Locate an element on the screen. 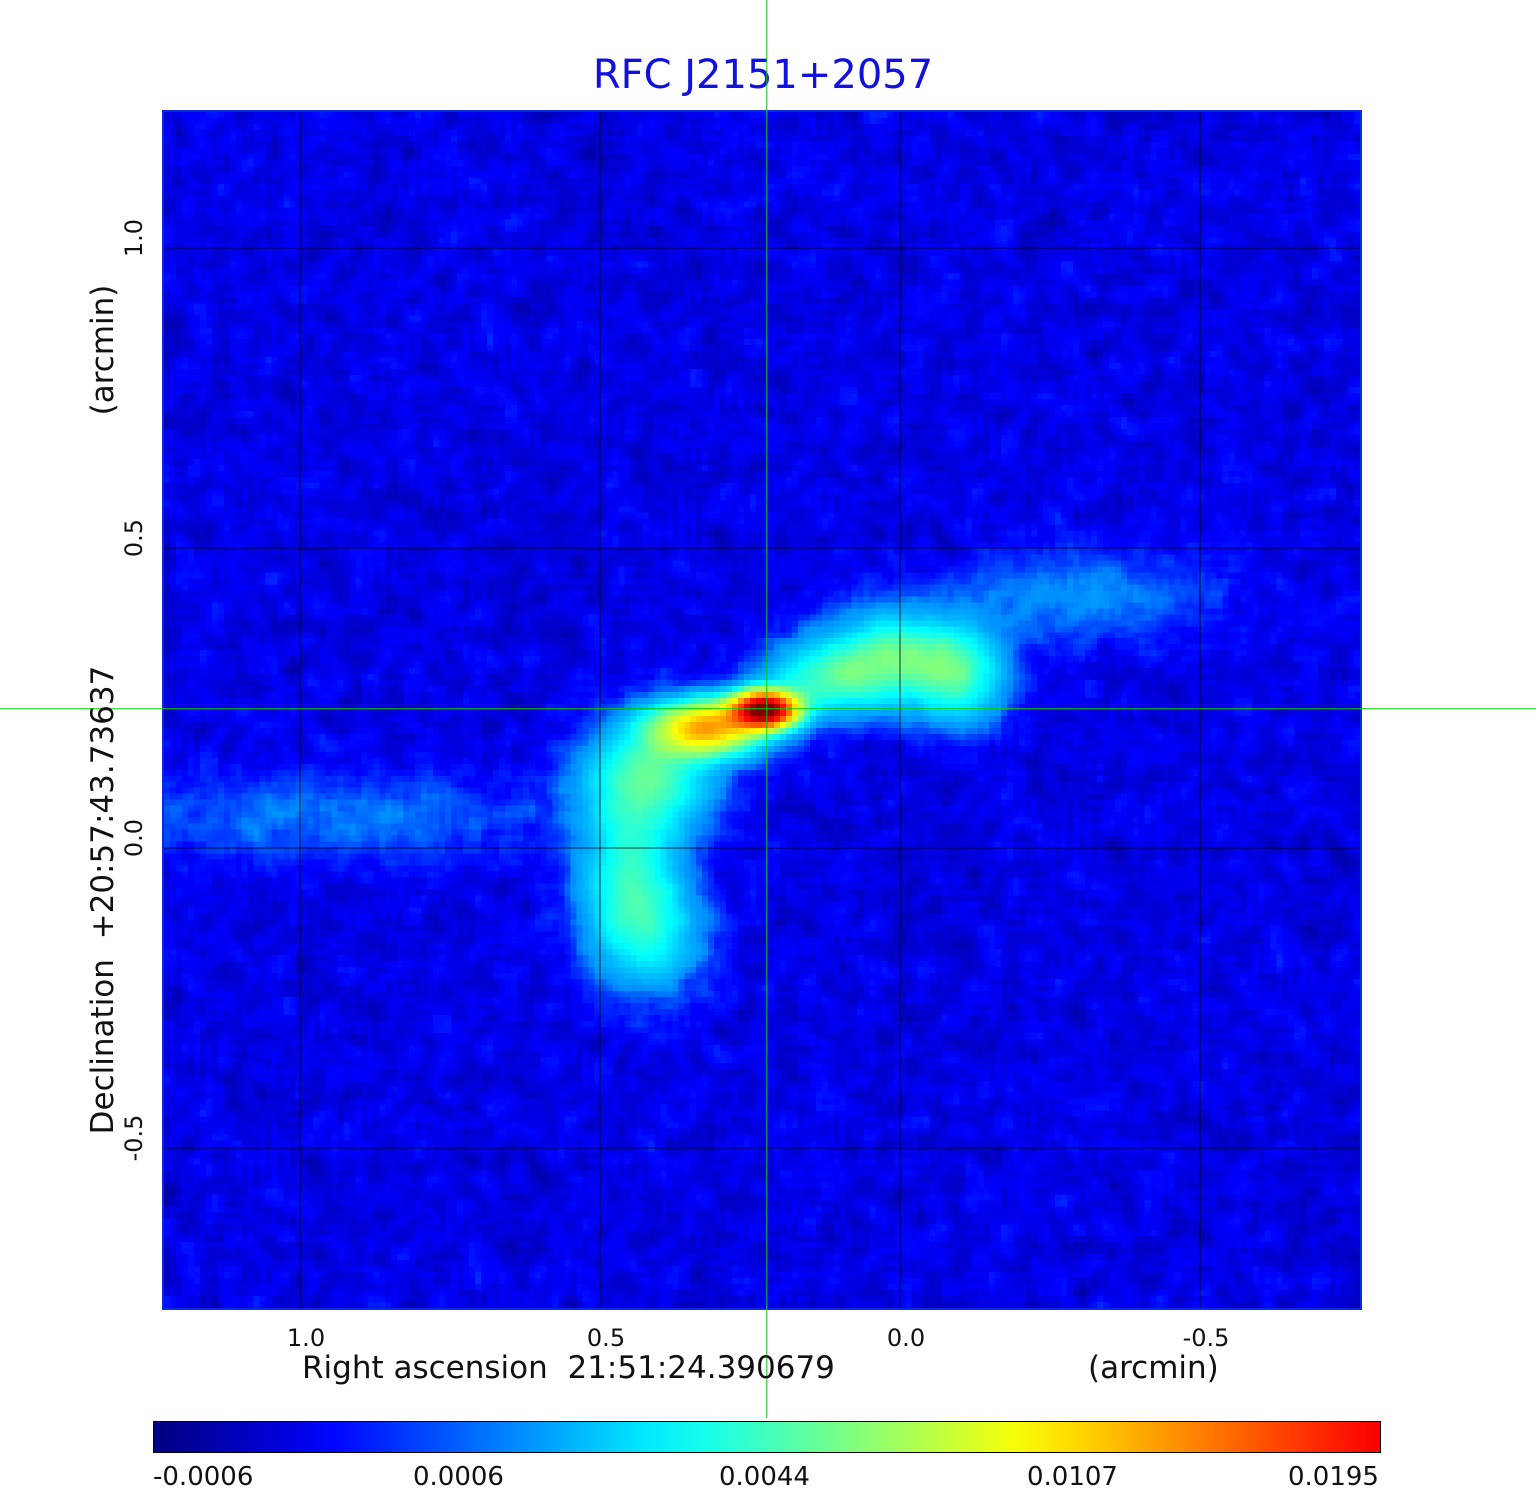  colorbar-tick-label: 0.0195 is located at coordinates (1333, 1477).